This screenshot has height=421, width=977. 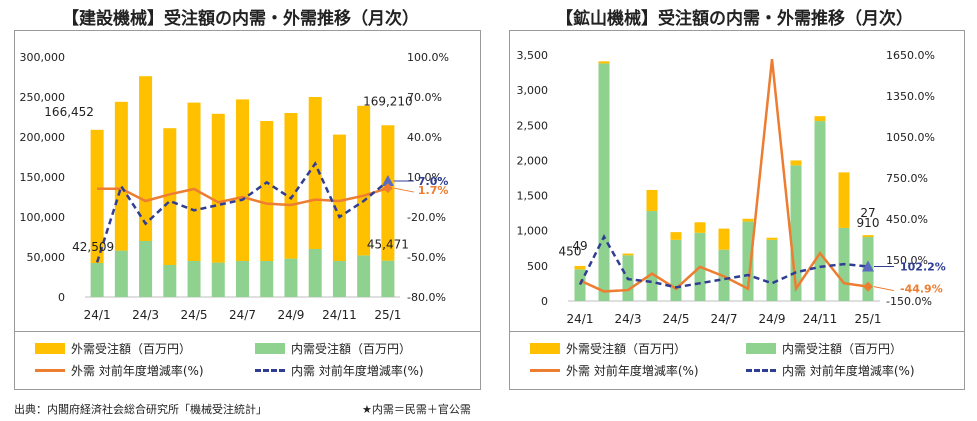 What do you see at coordinates (910, 137) in the screenshot?
I see `y-right-tick-label: 1050.0%` at bounding box center [910, 137].